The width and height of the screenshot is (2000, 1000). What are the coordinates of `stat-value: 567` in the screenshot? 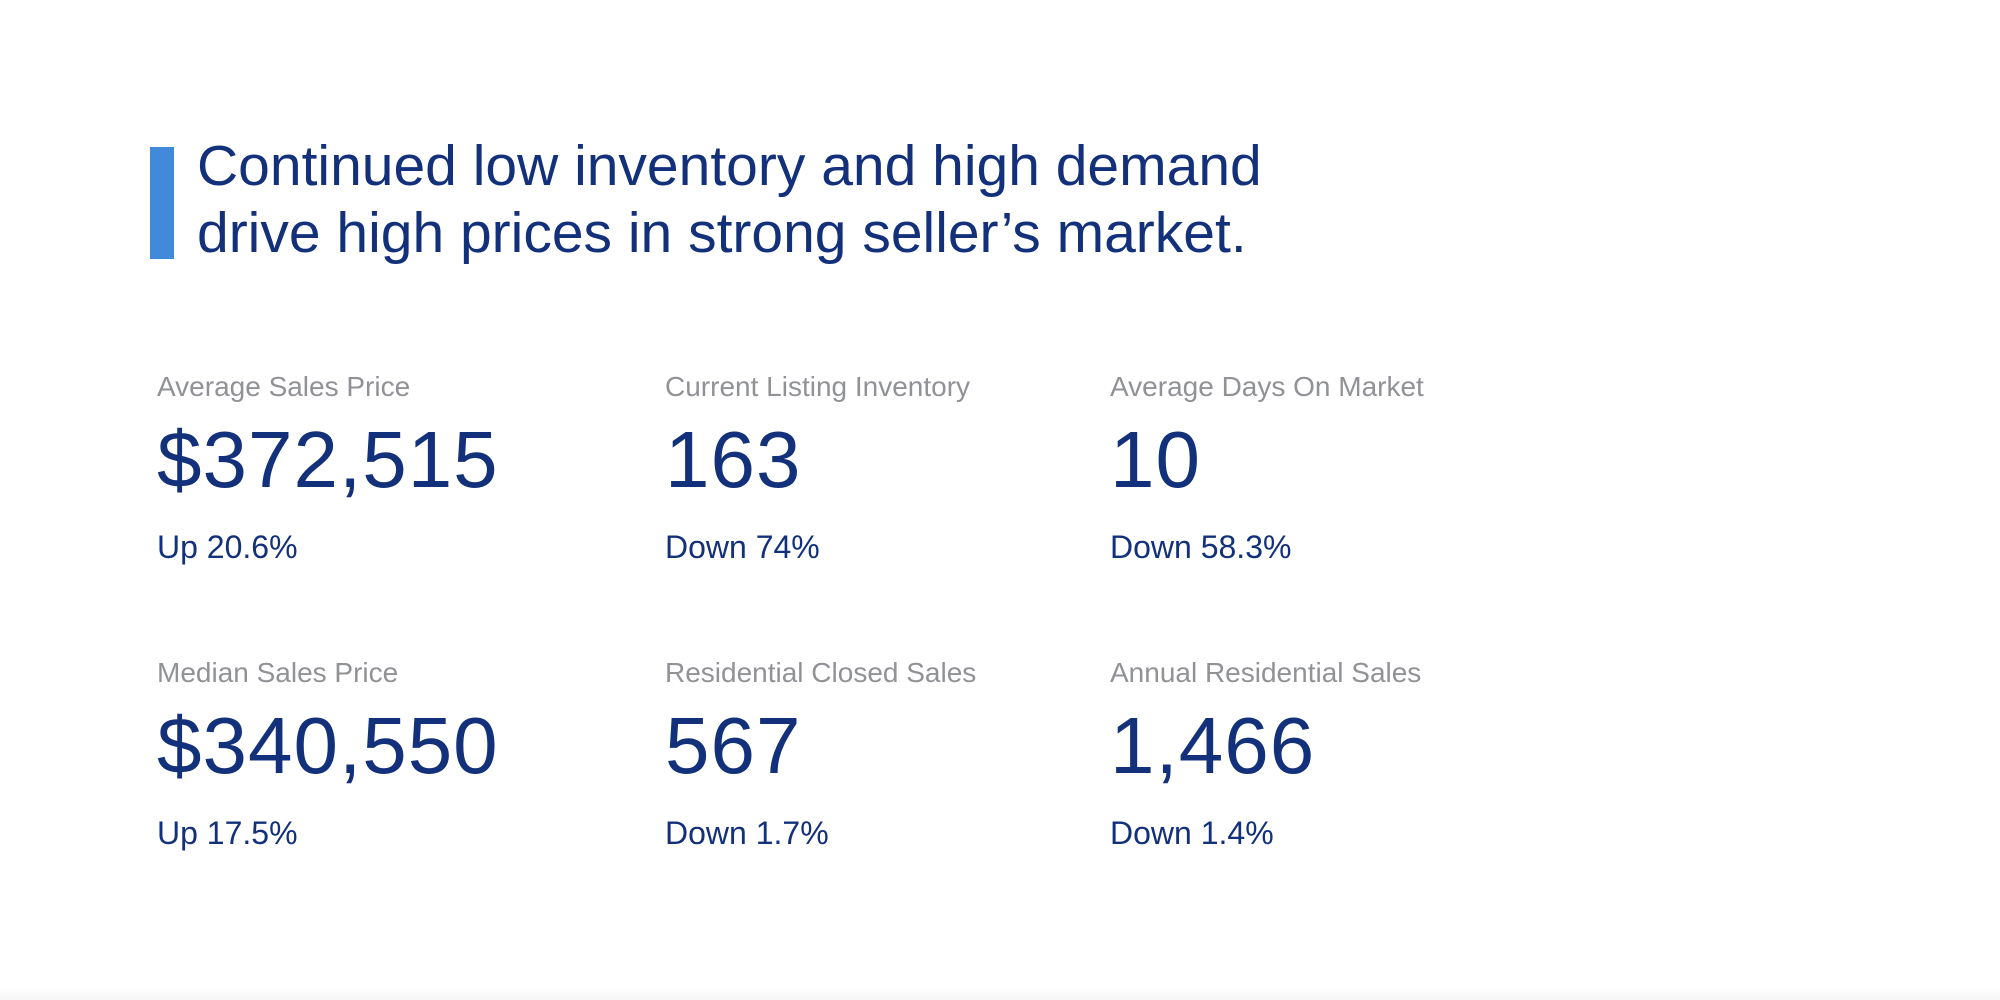 It's located at (733, 745).